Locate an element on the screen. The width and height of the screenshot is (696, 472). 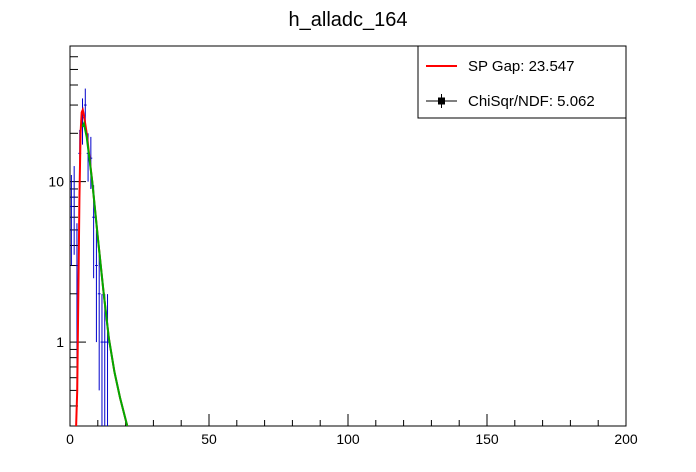
legend-entry-sp-gap: SP Gap: 23.547 is located at coordinates (521, 66).